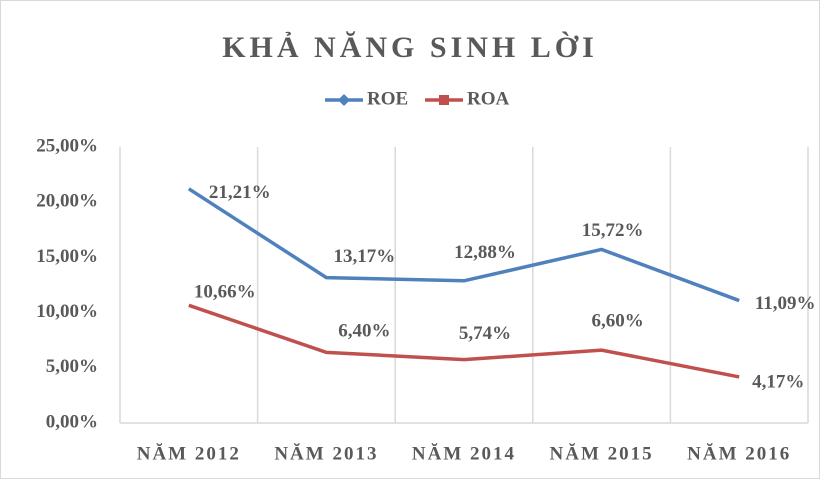  Describe the element at coordinates (225, 292) in the screenshot. I see `data-label: 10,66%` at that location.